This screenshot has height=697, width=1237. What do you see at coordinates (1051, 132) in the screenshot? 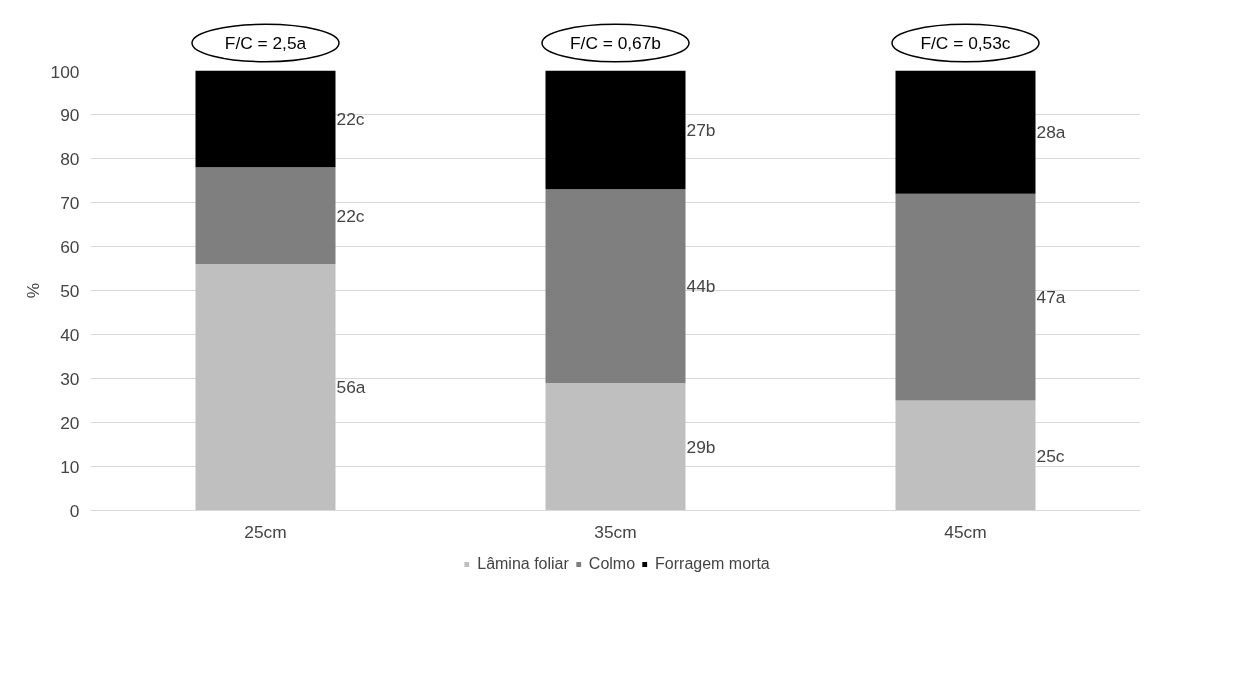
I see `data-label: 28a` at bounding box center [1051, 132].